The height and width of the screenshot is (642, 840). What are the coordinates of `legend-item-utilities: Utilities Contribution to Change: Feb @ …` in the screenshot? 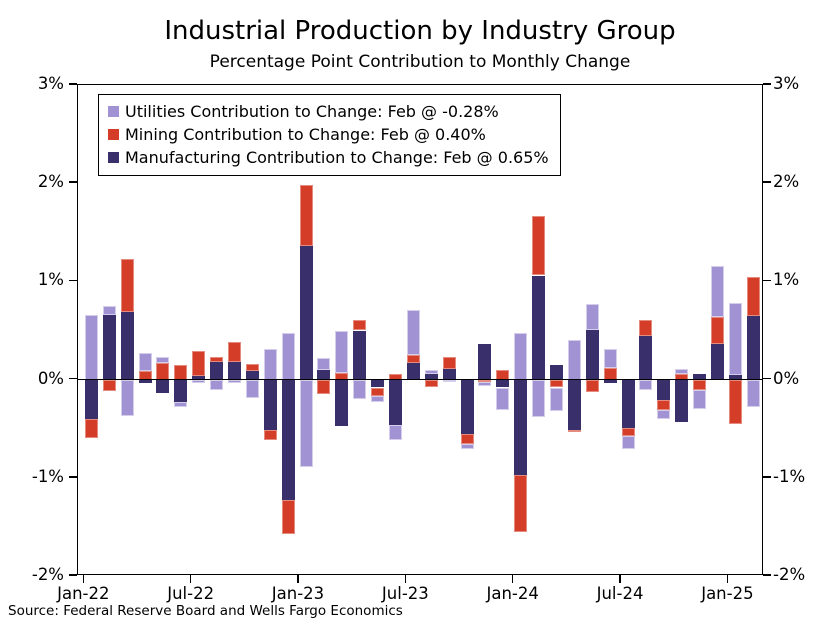 It's located at (328, 111).